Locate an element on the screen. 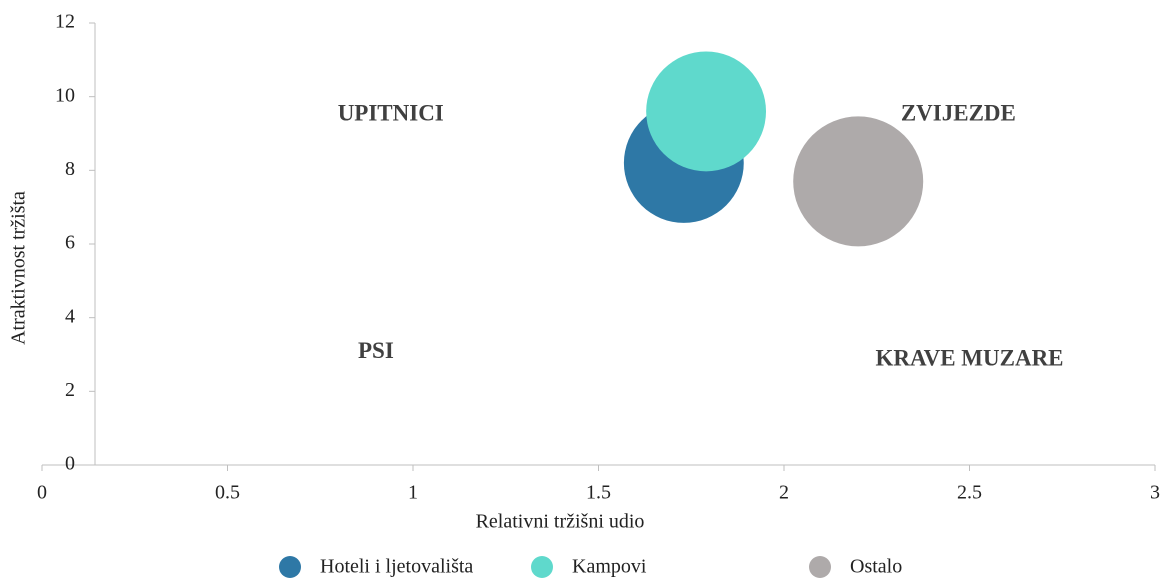  x-tick-label: 1 is located at coordinates (413, 493).